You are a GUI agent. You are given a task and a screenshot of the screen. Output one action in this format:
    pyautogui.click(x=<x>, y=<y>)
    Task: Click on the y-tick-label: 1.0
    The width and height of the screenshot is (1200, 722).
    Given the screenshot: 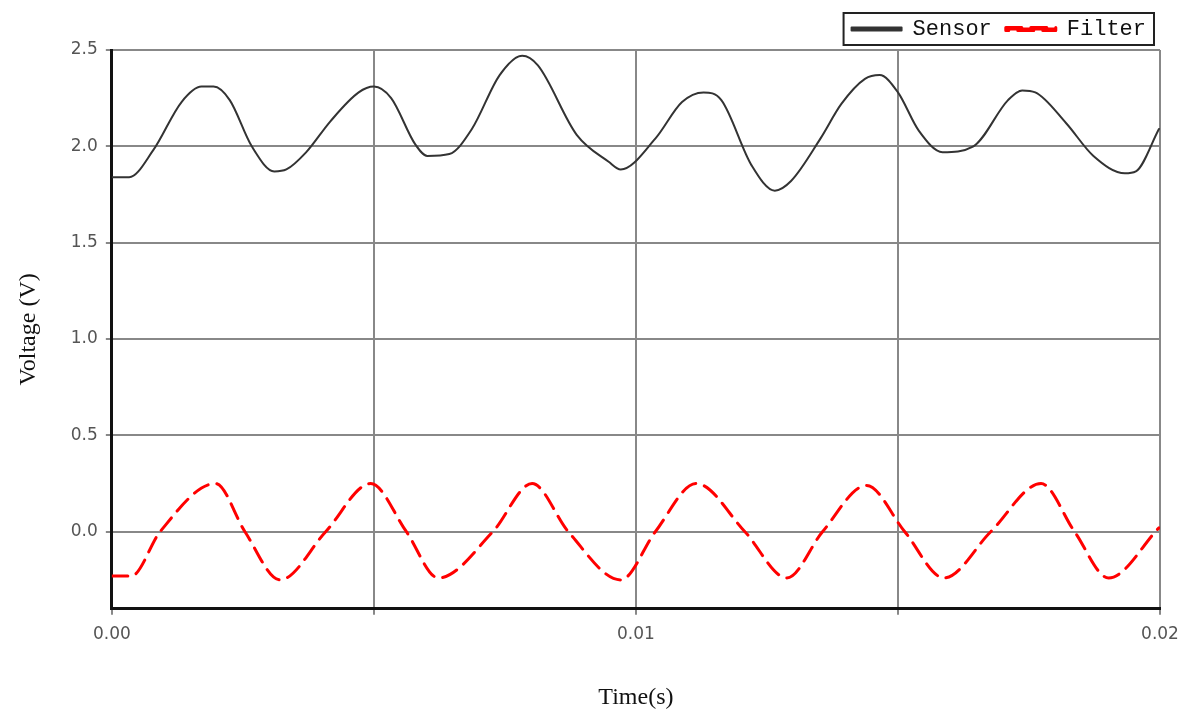 What is the action you would take?
    pyautogui.click(x=84, y=337)
    